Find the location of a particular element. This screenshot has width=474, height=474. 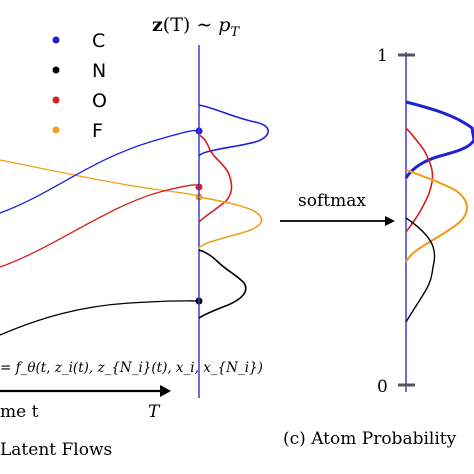

caption-left: Latent Flows is located at coordinates (56, 450).